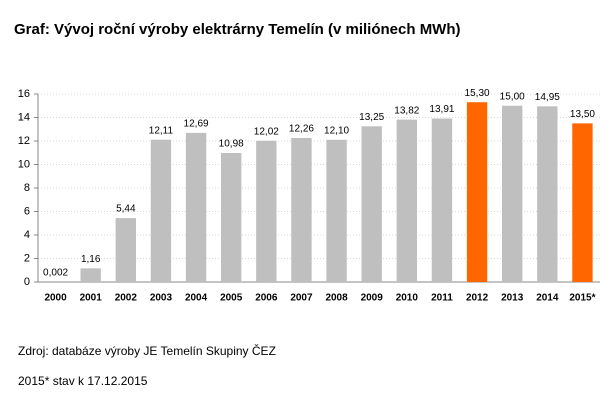 The image size is (610, 404). Describe the element at coordinates (196, 298) in the screenshot. I see `x-tick-label: 2004` at that location.